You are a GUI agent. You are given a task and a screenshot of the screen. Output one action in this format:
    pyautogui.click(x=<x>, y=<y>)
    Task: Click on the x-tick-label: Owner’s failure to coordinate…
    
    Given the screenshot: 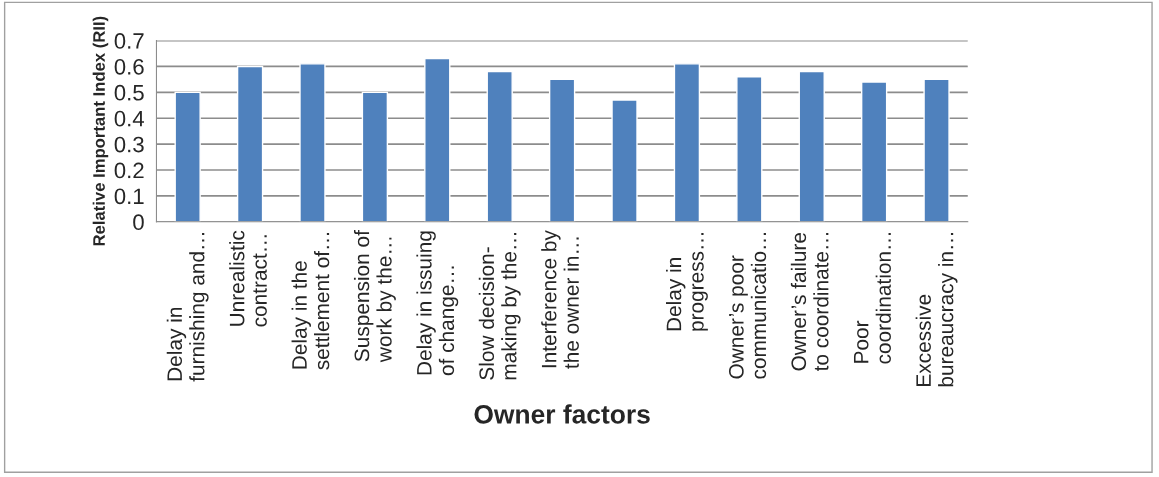 What is the action you would take?
    pyautogui.click(x=809, y=302)
    